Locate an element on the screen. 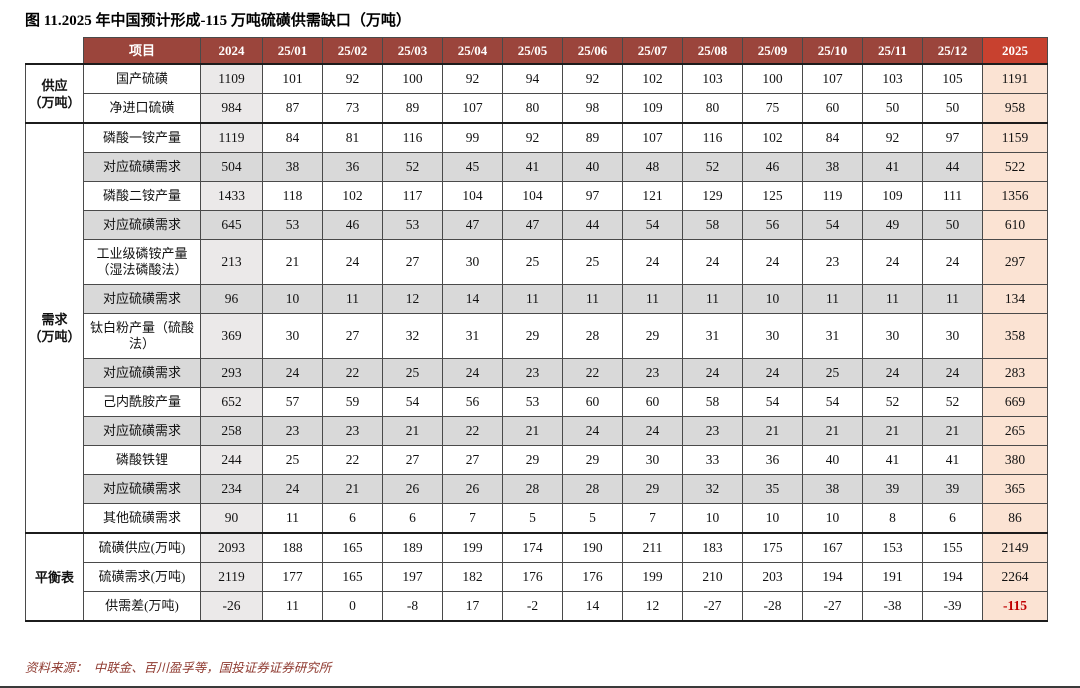 The image size is (1080, 688). value-cell: 14 is located at coordinates (472, 299).